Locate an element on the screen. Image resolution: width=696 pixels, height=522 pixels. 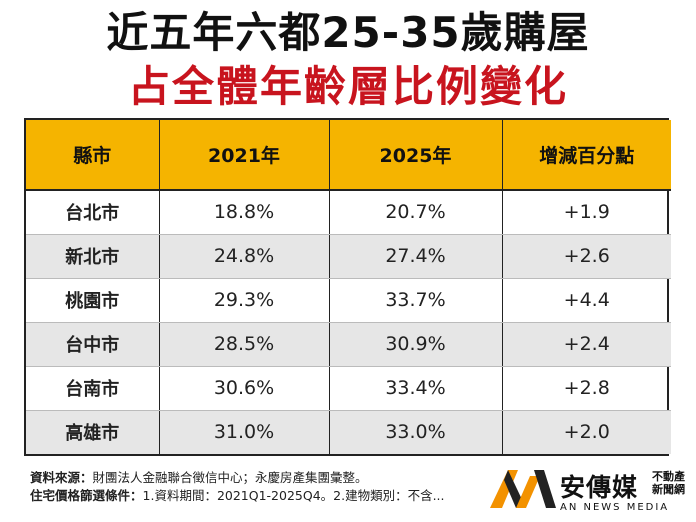
cell-2025: 20.7% is located at coordinates (416, 212).